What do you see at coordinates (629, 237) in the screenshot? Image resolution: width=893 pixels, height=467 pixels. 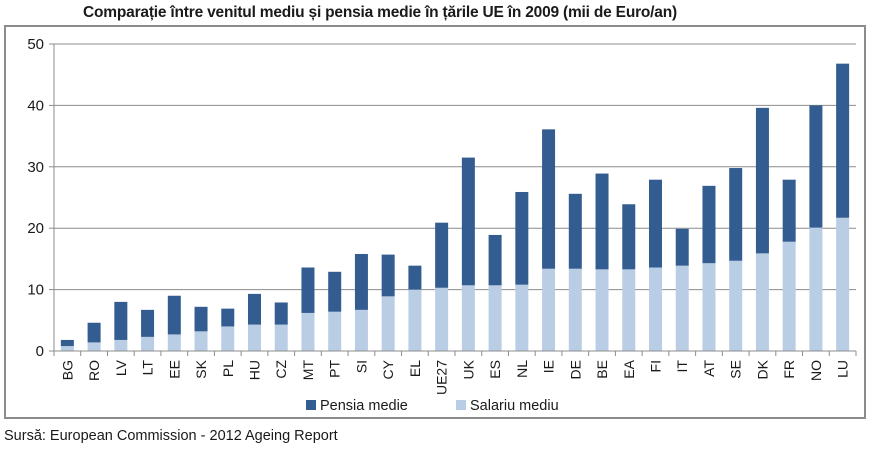 I see `bar-pensia-medie-ea` at bounding box center [629, 237].